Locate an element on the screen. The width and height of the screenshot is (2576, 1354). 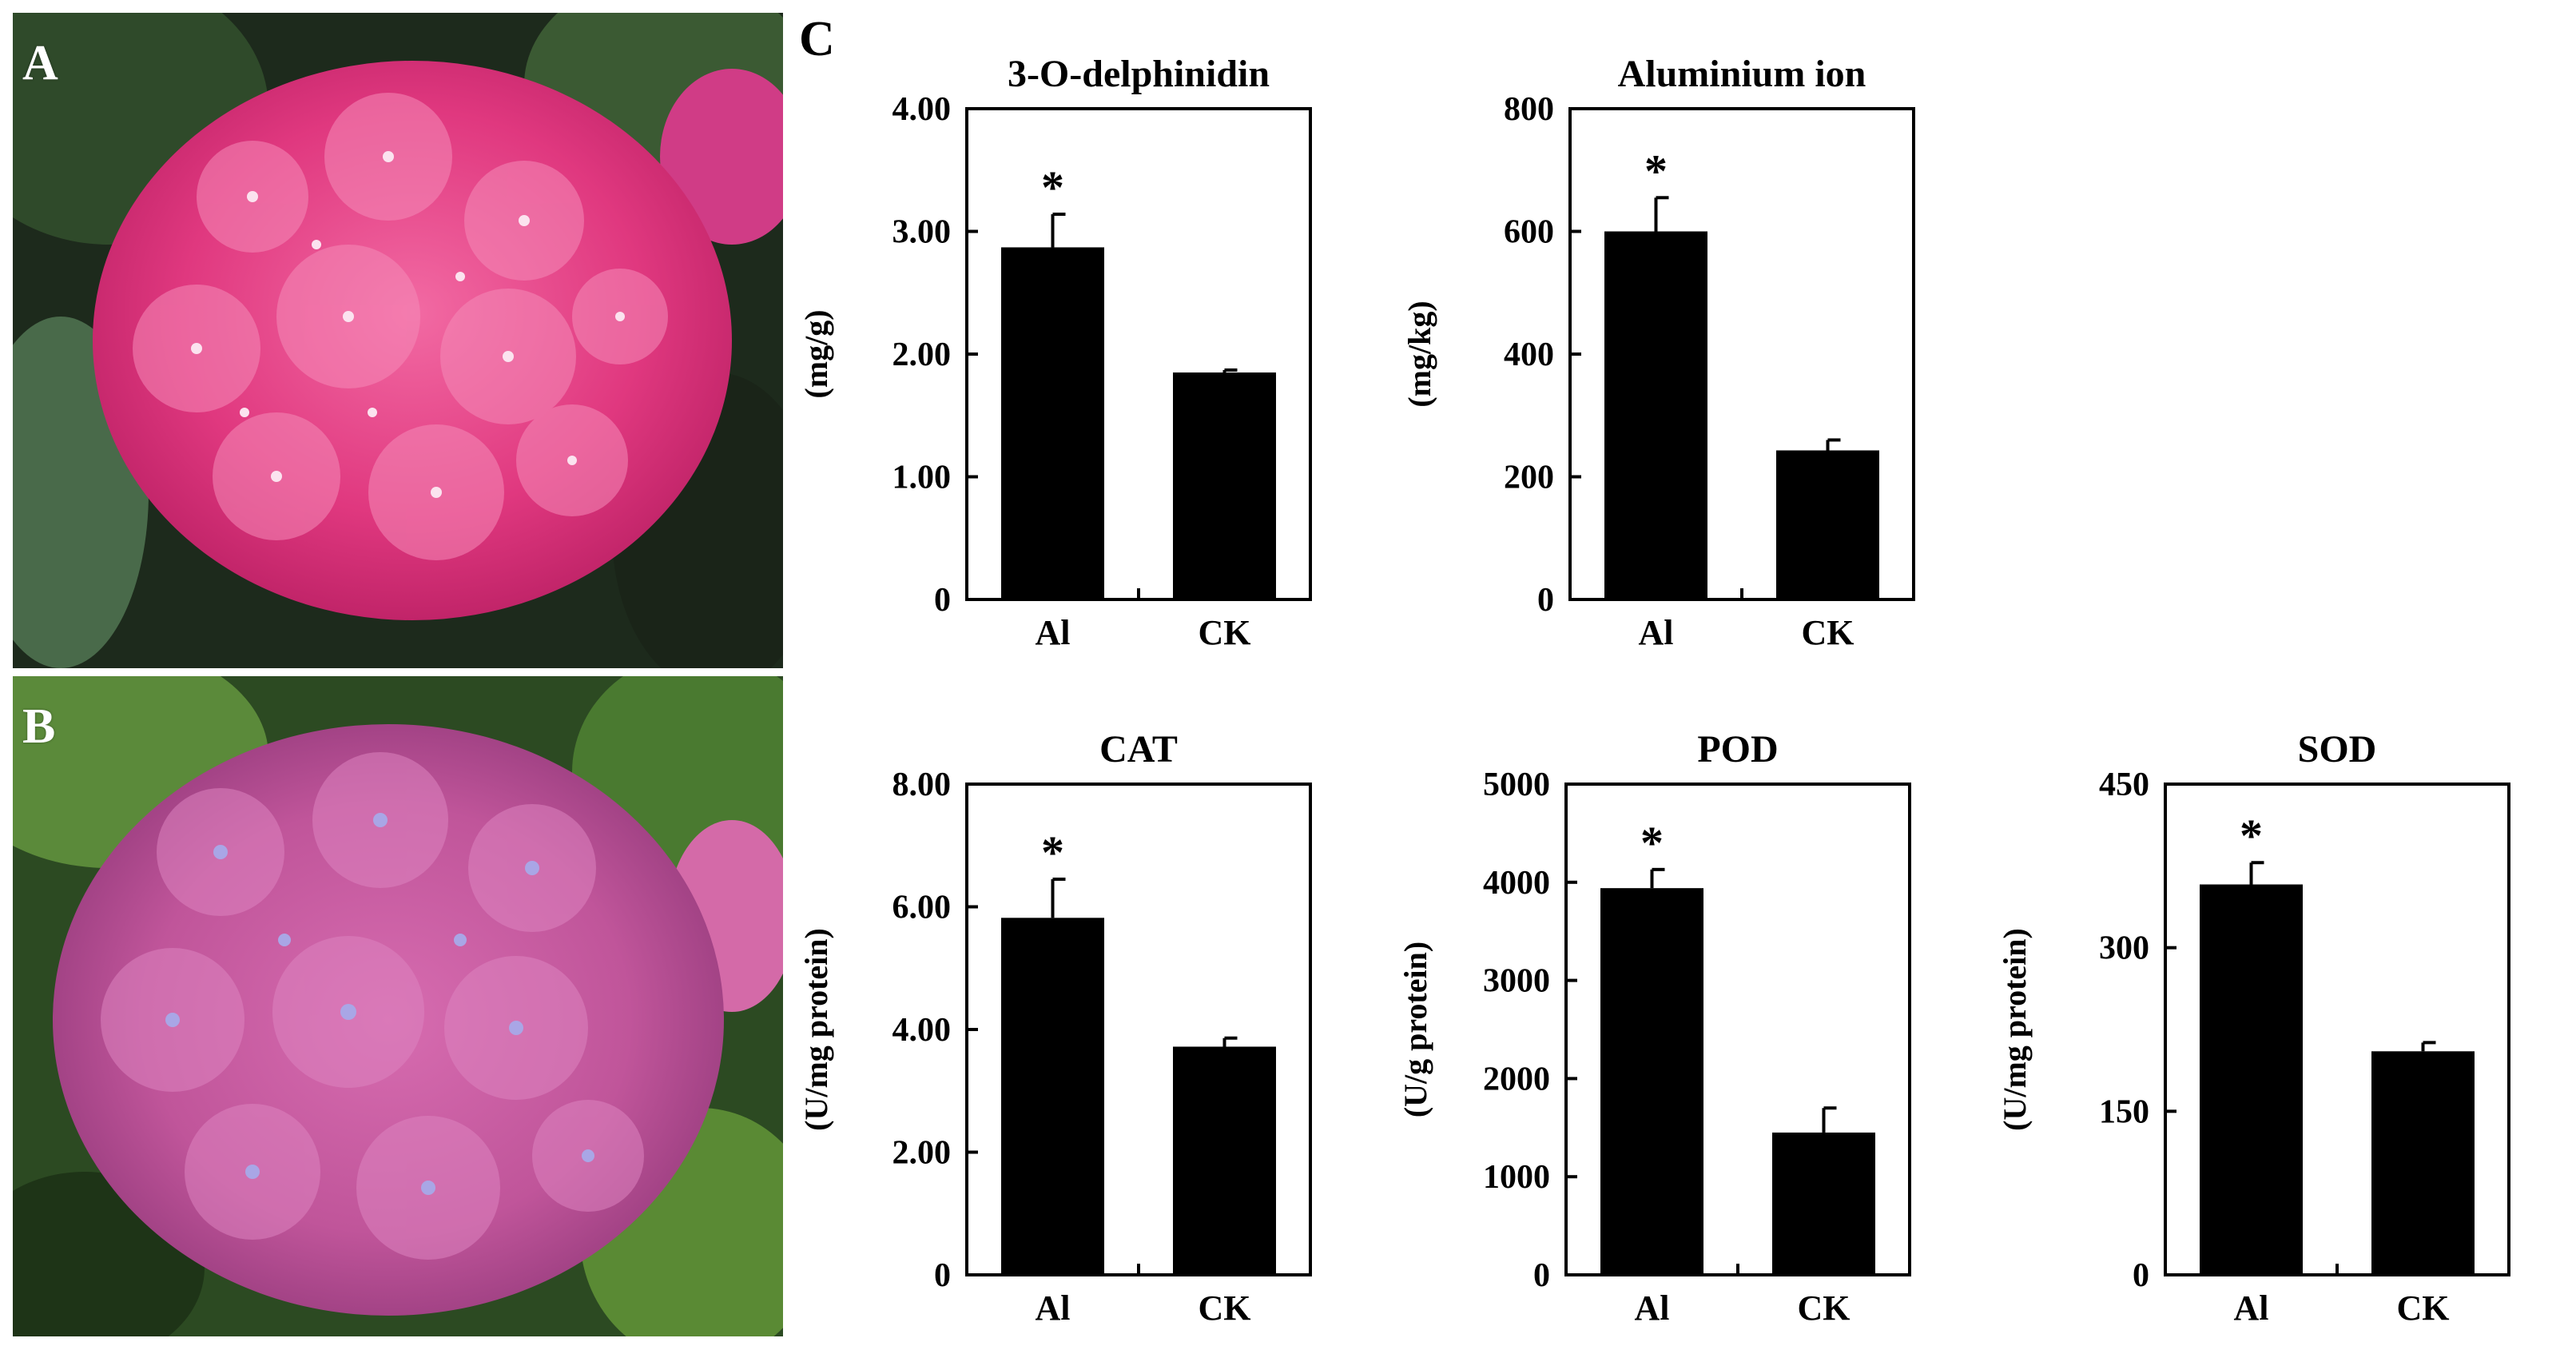
y-tick-label: 4000 is located at coordinates (1516, 883).